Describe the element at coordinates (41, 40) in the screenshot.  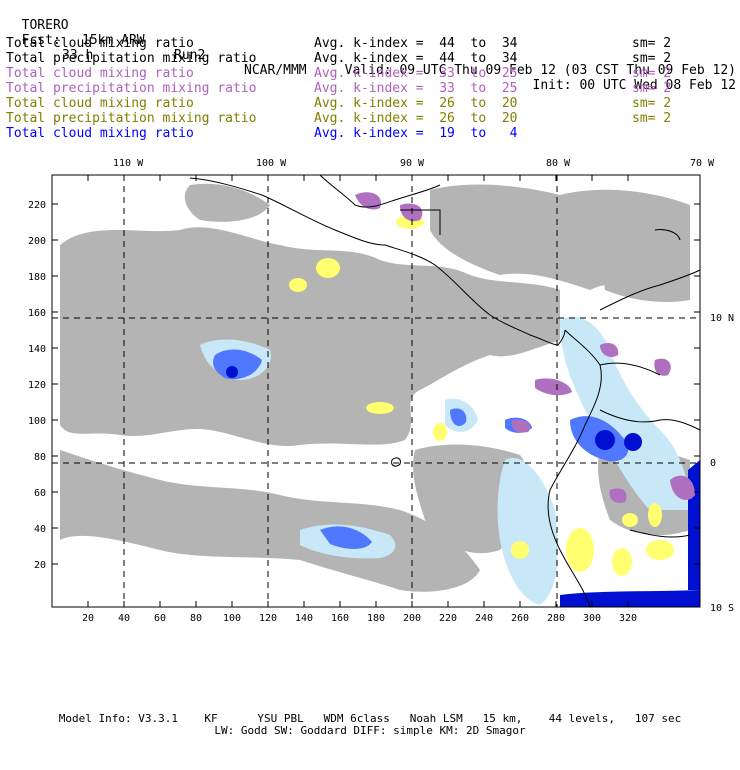
I see `fcst-label: Fcst:` at that location.